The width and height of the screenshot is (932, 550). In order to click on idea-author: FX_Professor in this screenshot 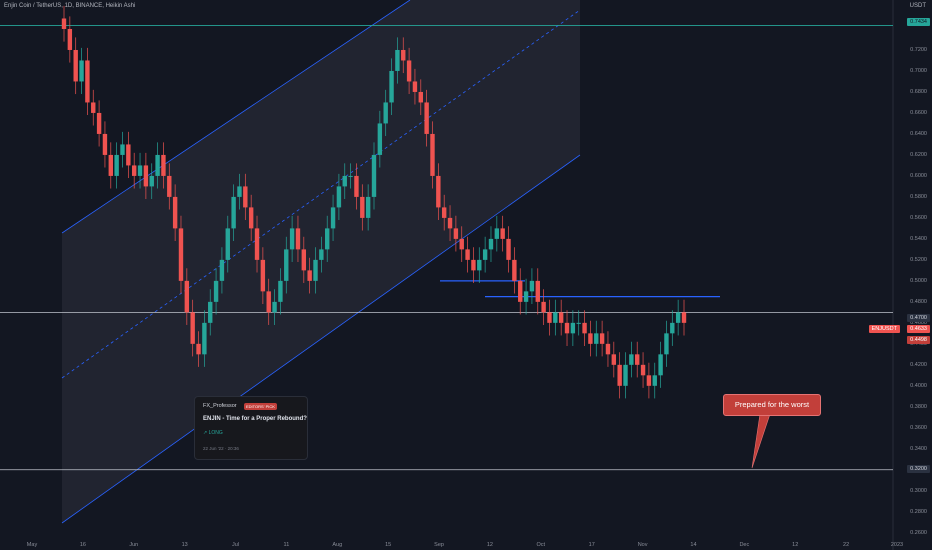, I will do `click(220, 406)`.